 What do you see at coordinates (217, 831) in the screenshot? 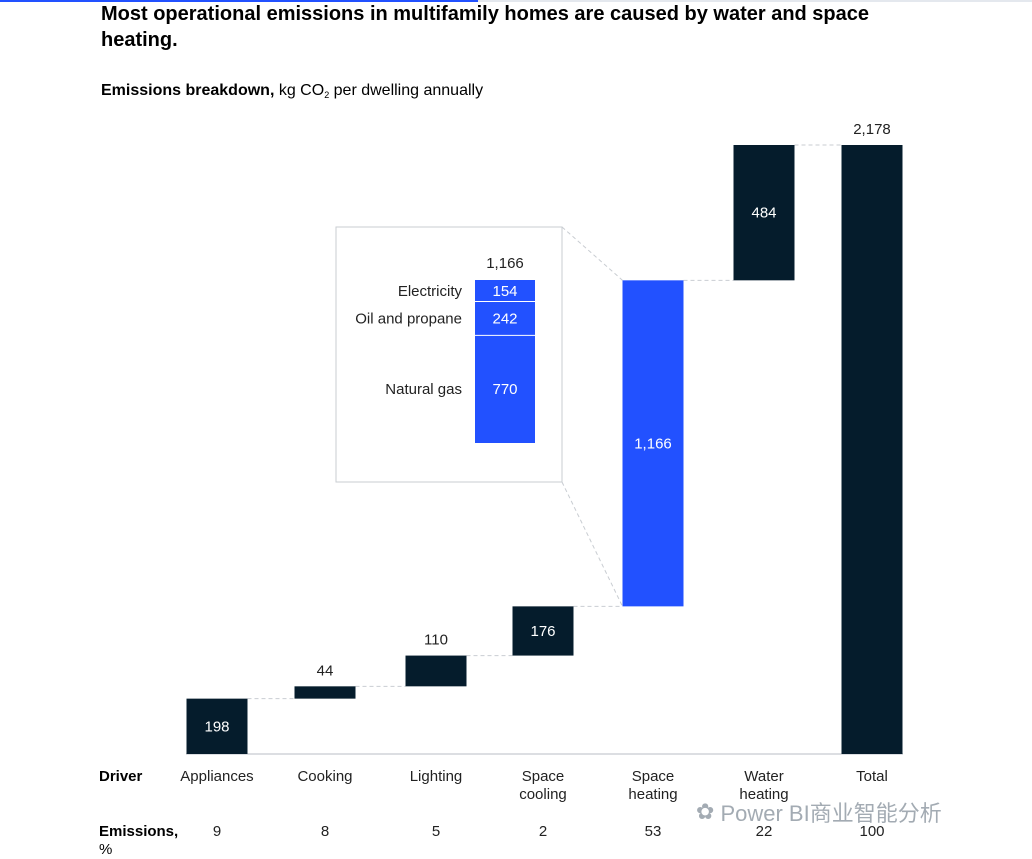
I see `percent-label-appliances: 9` at bounding box center [217, 831].